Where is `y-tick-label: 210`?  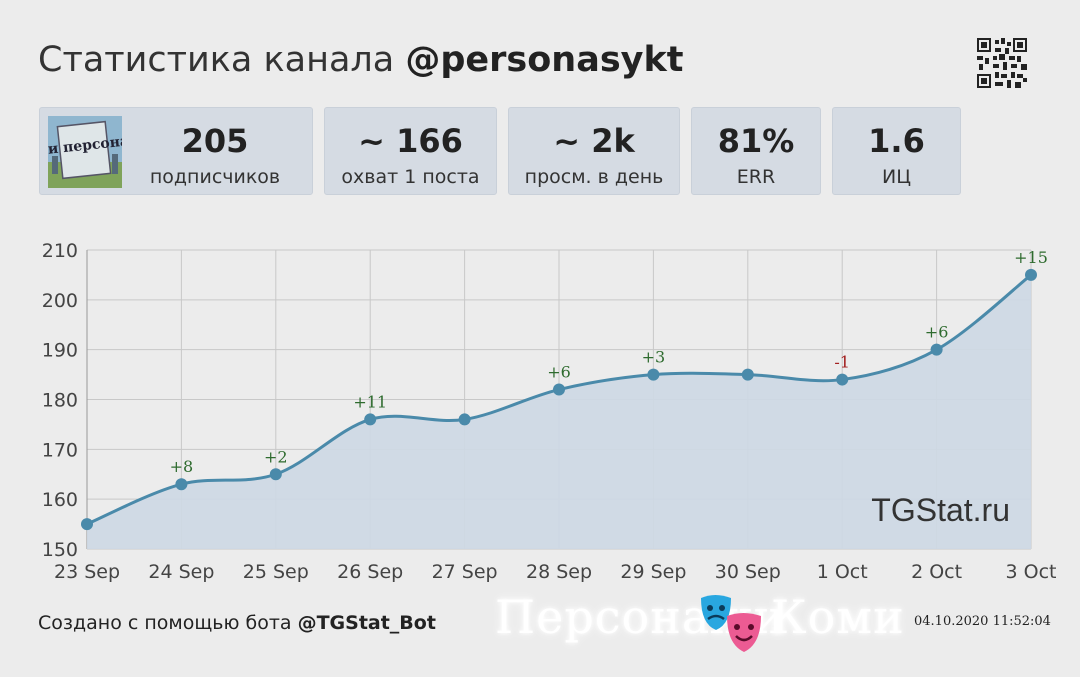
y-tick-label: 210 is located at coordinates (60, 251).